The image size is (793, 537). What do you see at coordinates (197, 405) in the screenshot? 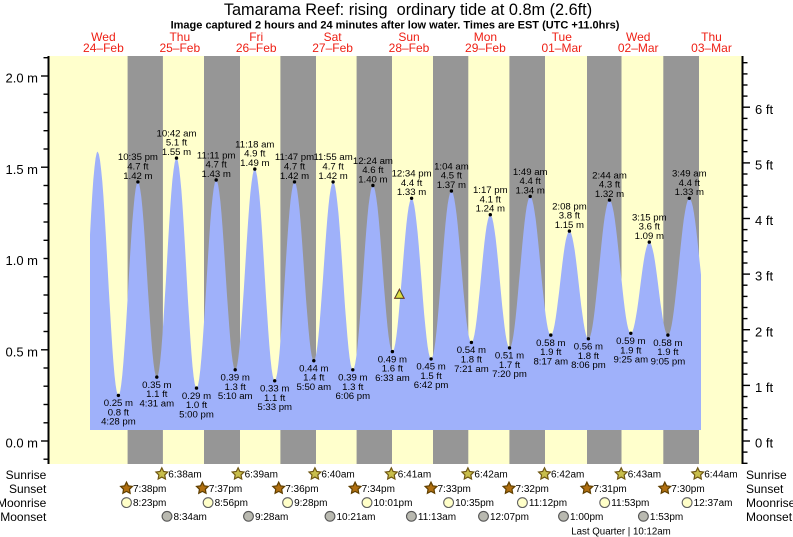
I see `svg-text: 1.0 ft` at bounding box center [197, 405].